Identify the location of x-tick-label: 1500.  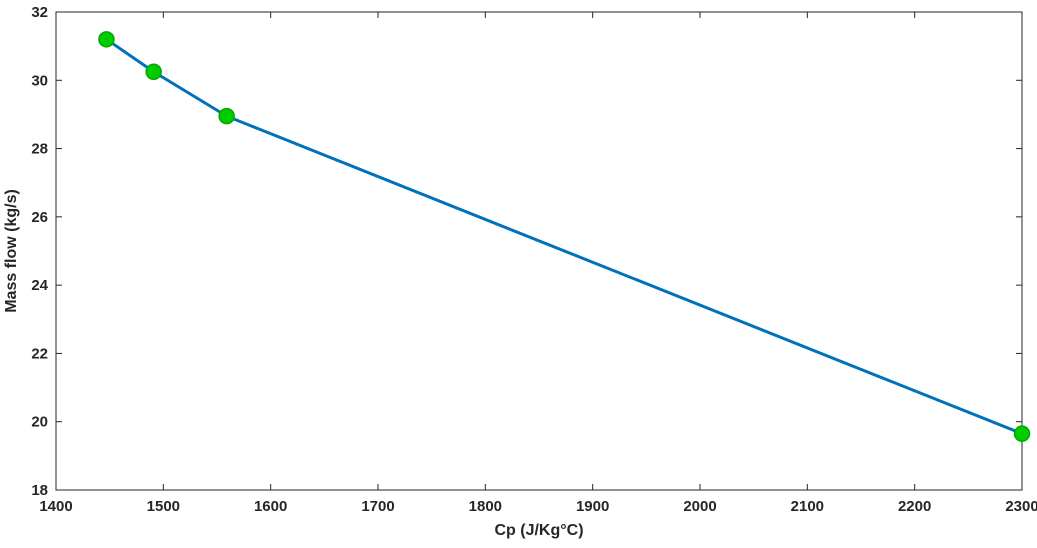
(163, 506).